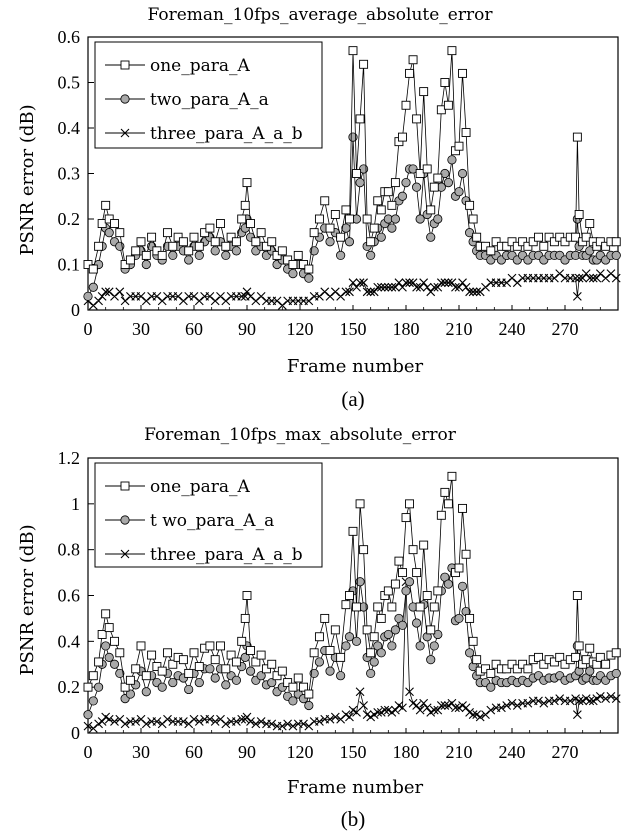  I want to click on x-tick-label: 240, so click(512, 329).